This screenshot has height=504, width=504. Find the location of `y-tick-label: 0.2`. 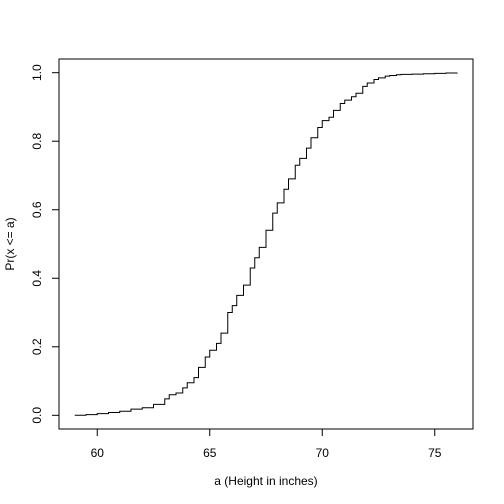

y-tick-label: 0.2 is located at coordinates (37, 346).